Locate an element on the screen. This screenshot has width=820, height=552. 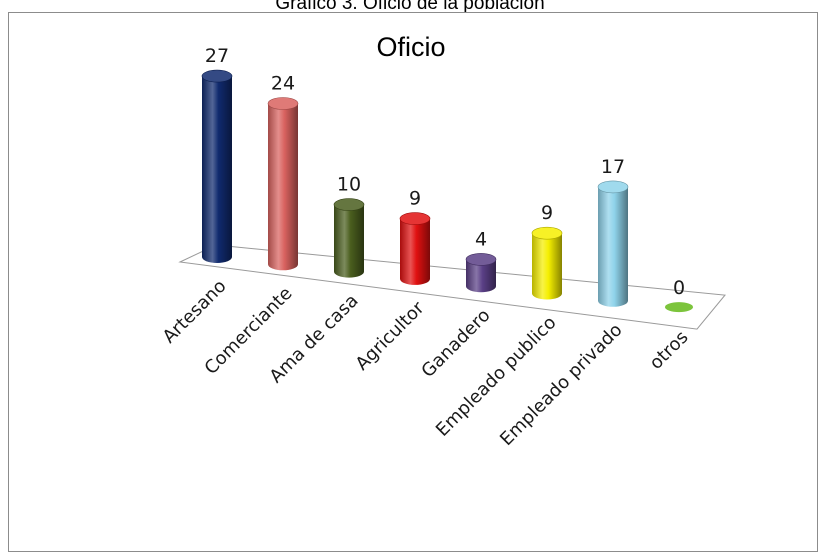
bar-body-empleado-privado is located at coordinates (613, 246).